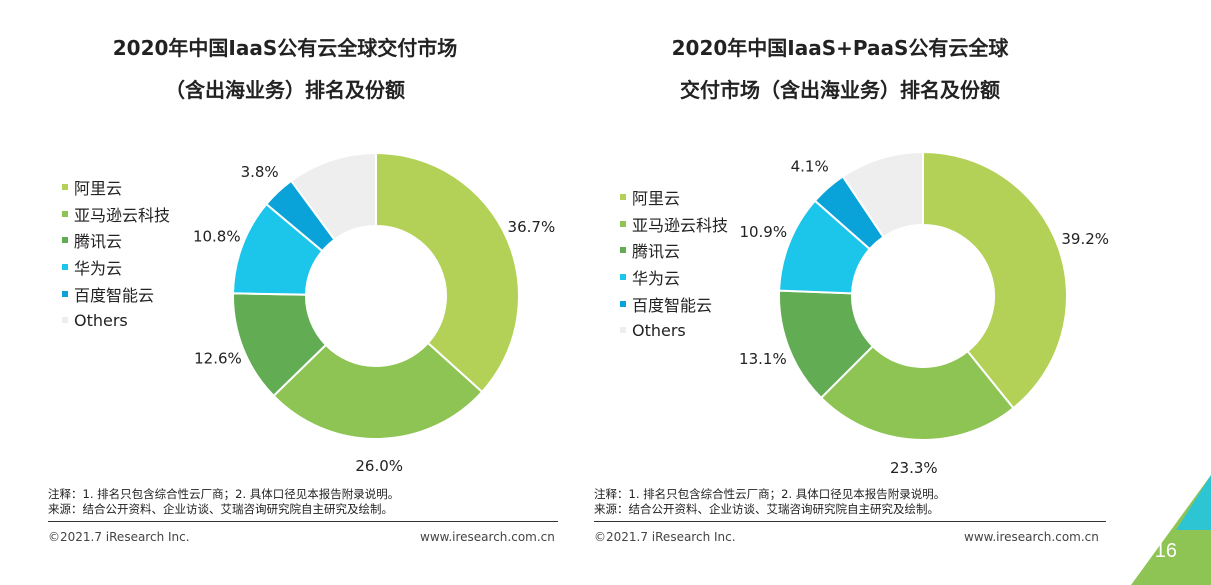 This screenshot has height=585, width=1211. What do you see at coordinates (763, 232) in the screenshot?
I see `slice-data-label: 10.9%` at bounding box center [763, 232].